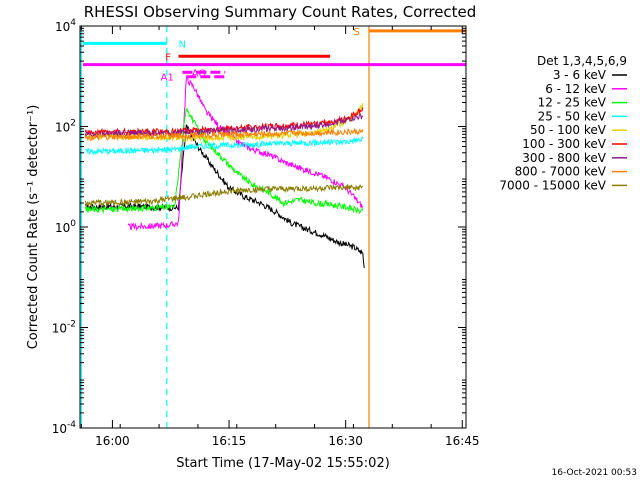  What do you see at coordinates (224, 134) in the screenshot?
I see `series-line-800to7000keV-seg0` at bounding box center [224, 134].